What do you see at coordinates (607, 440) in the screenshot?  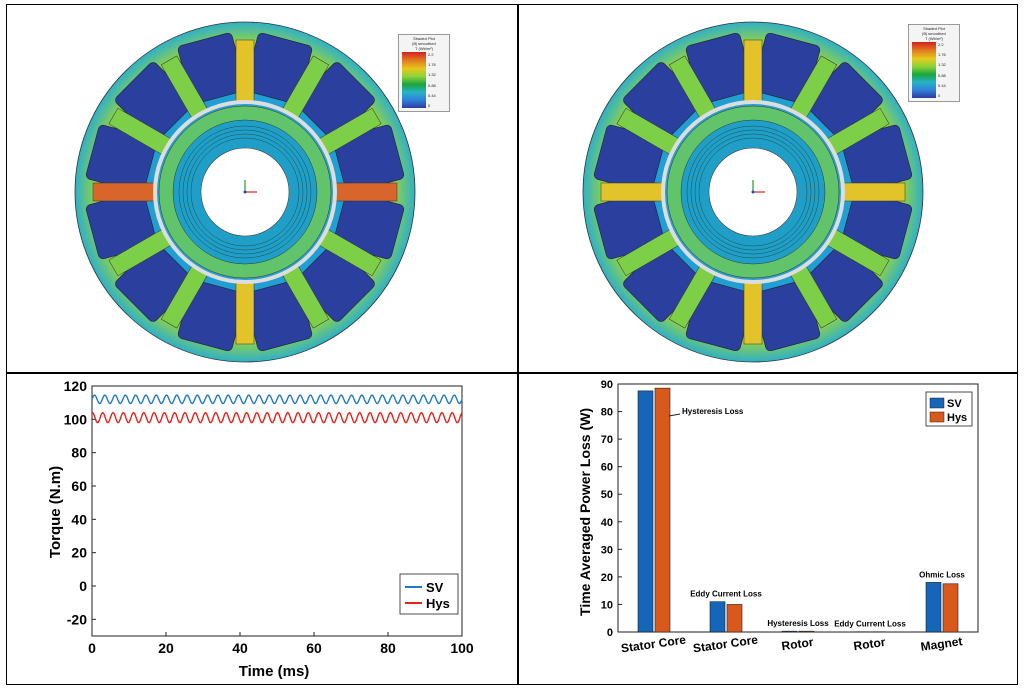 I see `y-tick-label: 70` at bounding box center [607, 440].